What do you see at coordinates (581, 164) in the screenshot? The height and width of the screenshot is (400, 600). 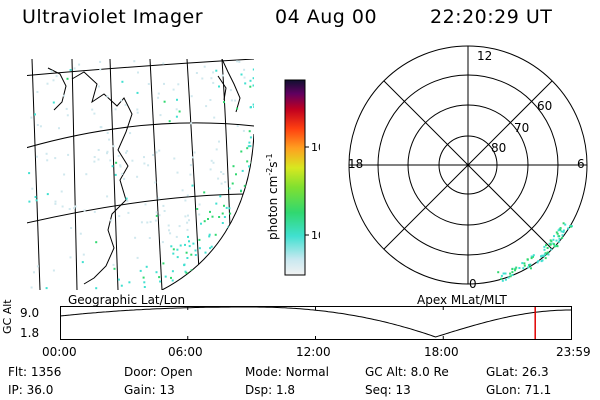 I see `mlt-label-6: 6` at bounding box center [581, 164].